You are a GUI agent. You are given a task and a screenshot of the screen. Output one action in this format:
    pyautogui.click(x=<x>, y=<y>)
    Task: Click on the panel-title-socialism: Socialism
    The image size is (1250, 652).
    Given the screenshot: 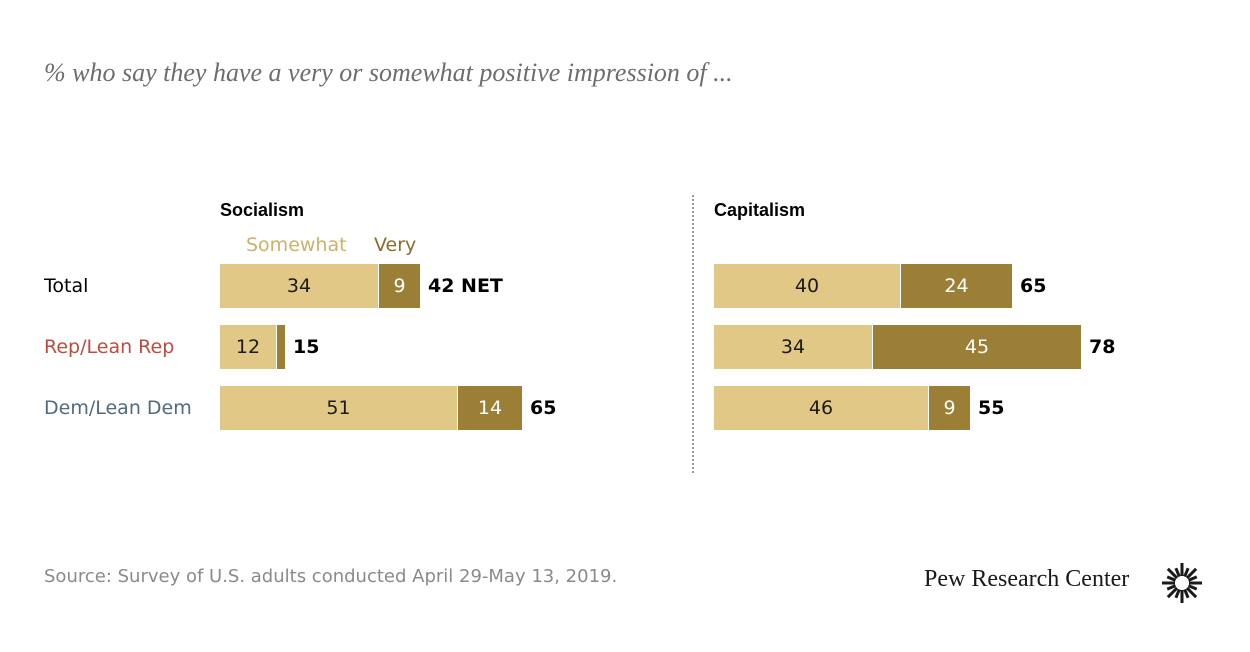 What is the action you would take?
    pyautogui.click(x=262, y=210)
    